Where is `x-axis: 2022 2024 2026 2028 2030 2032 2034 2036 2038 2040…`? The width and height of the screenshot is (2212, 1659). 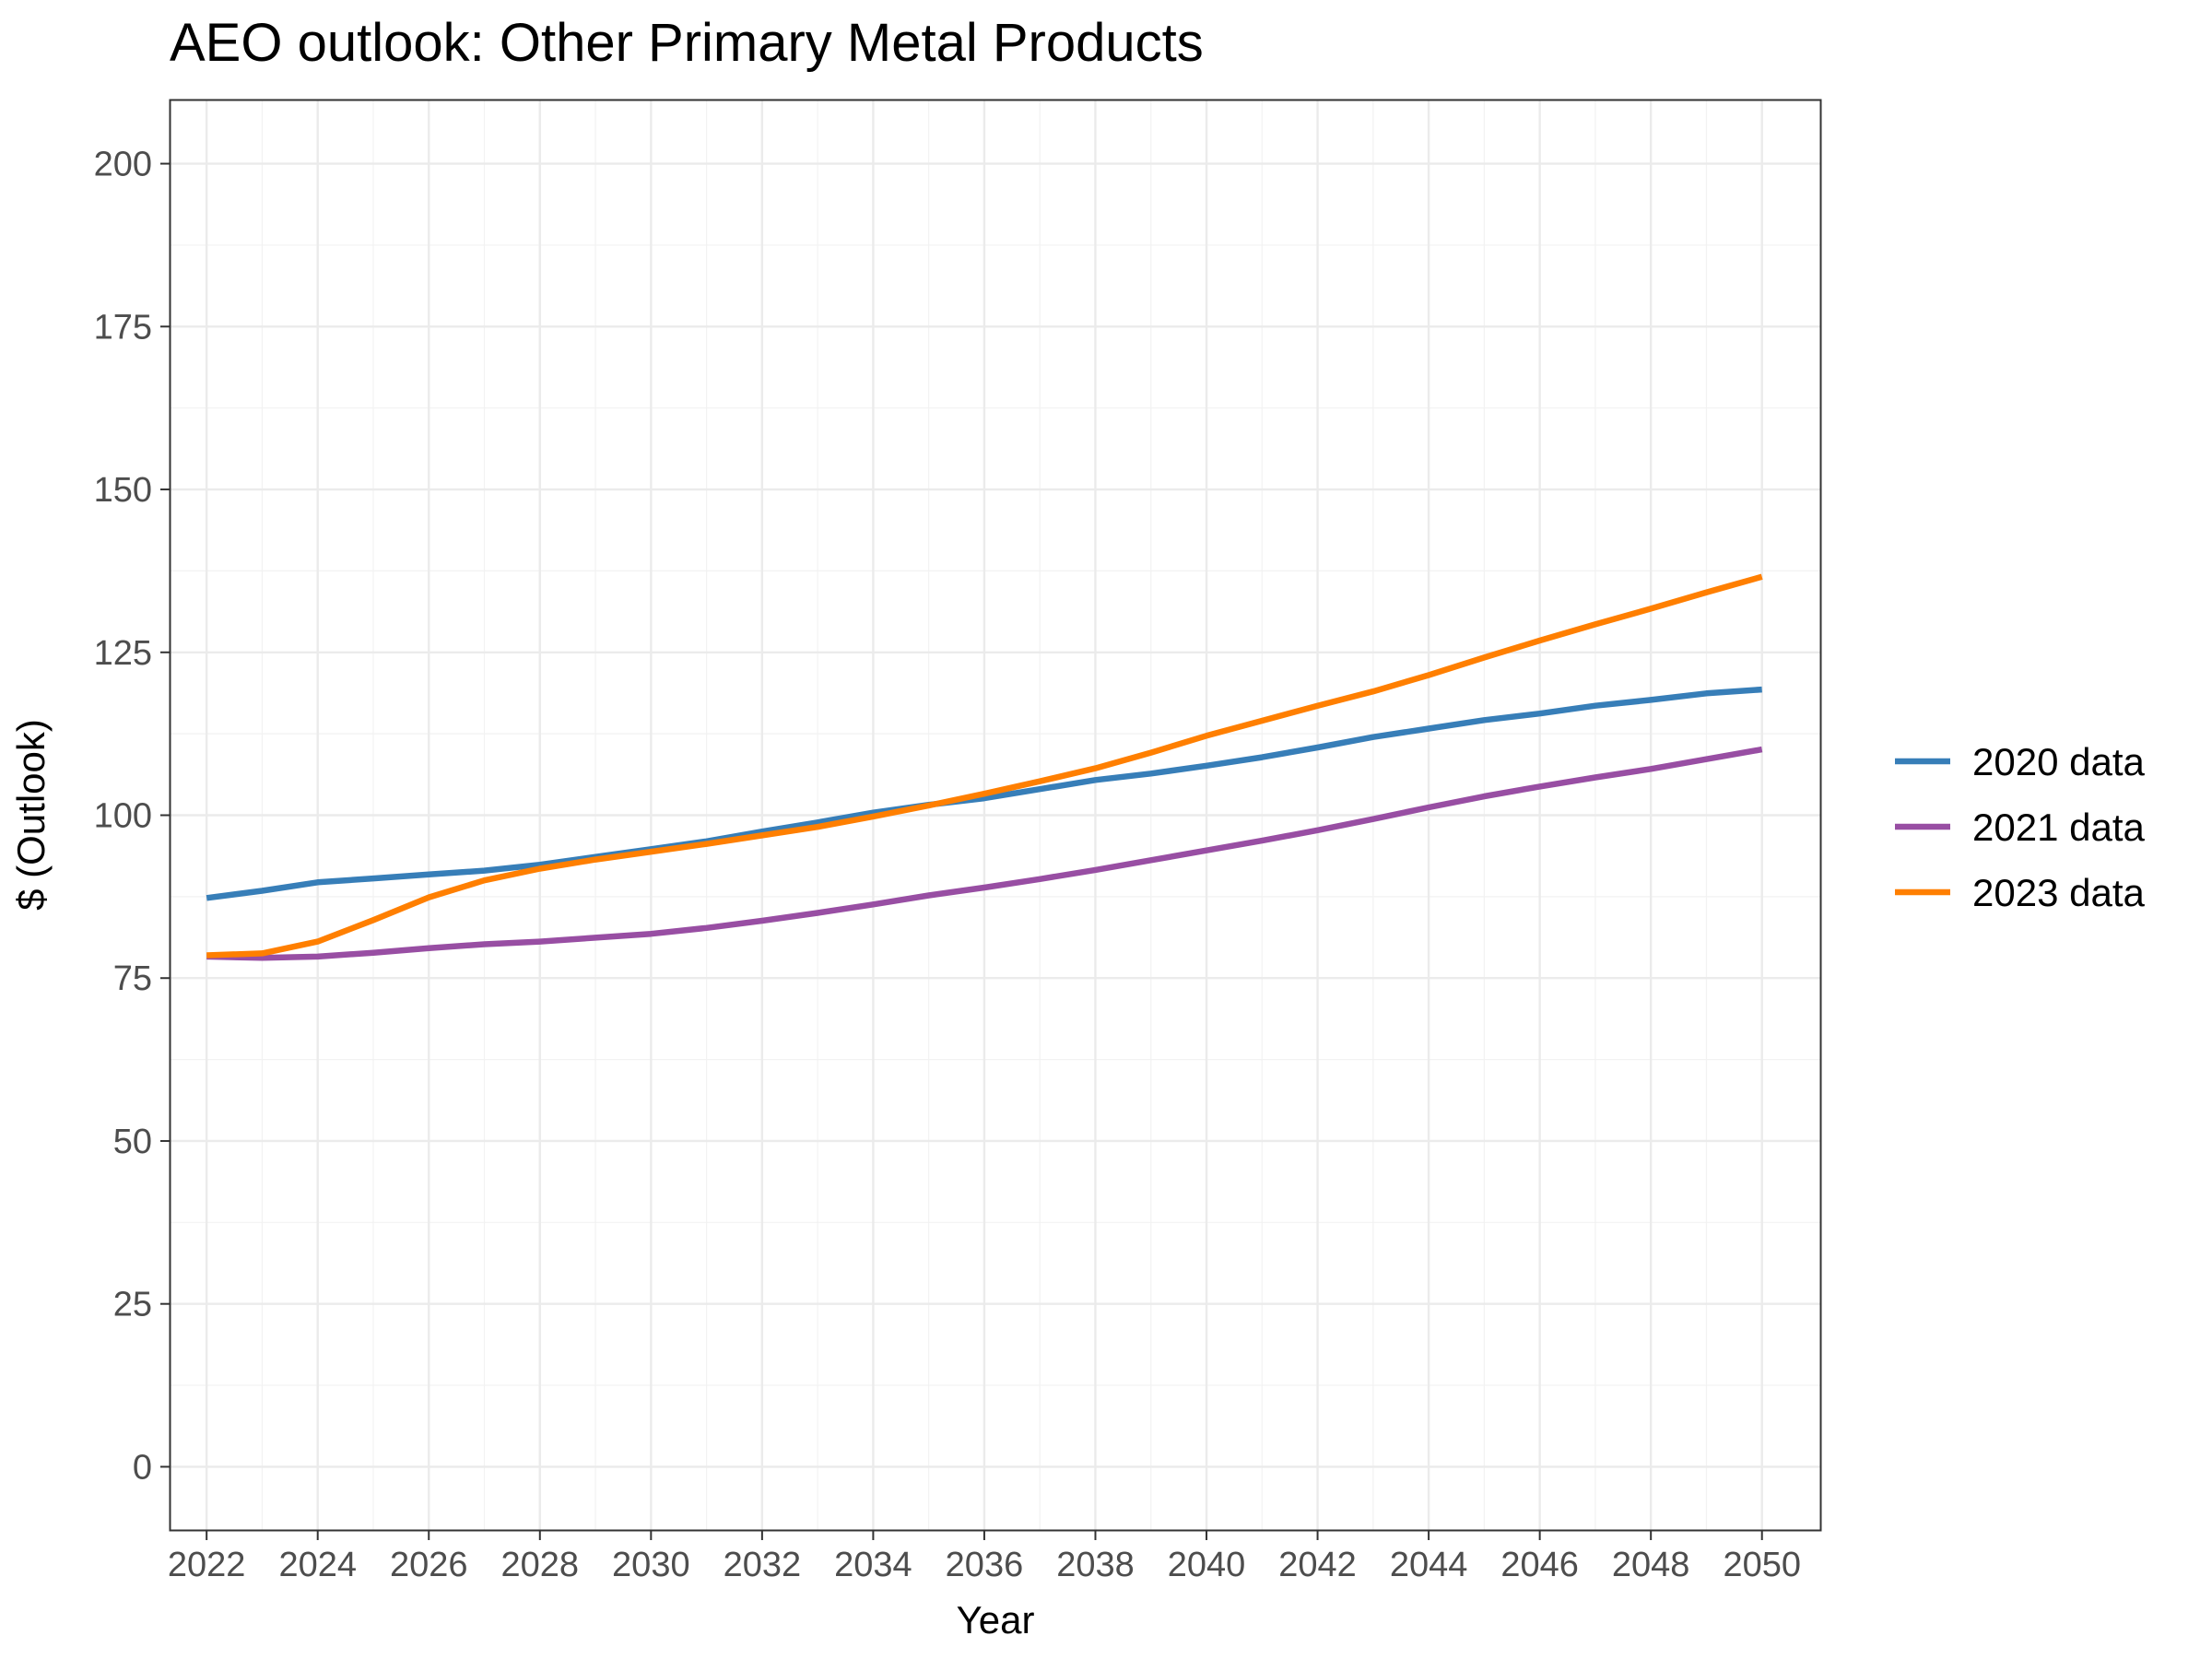
x-axis: 2022 2024 2026 2028 2030 2032 2034 2036 2038 2040… is located at coordinates (984, 1557).